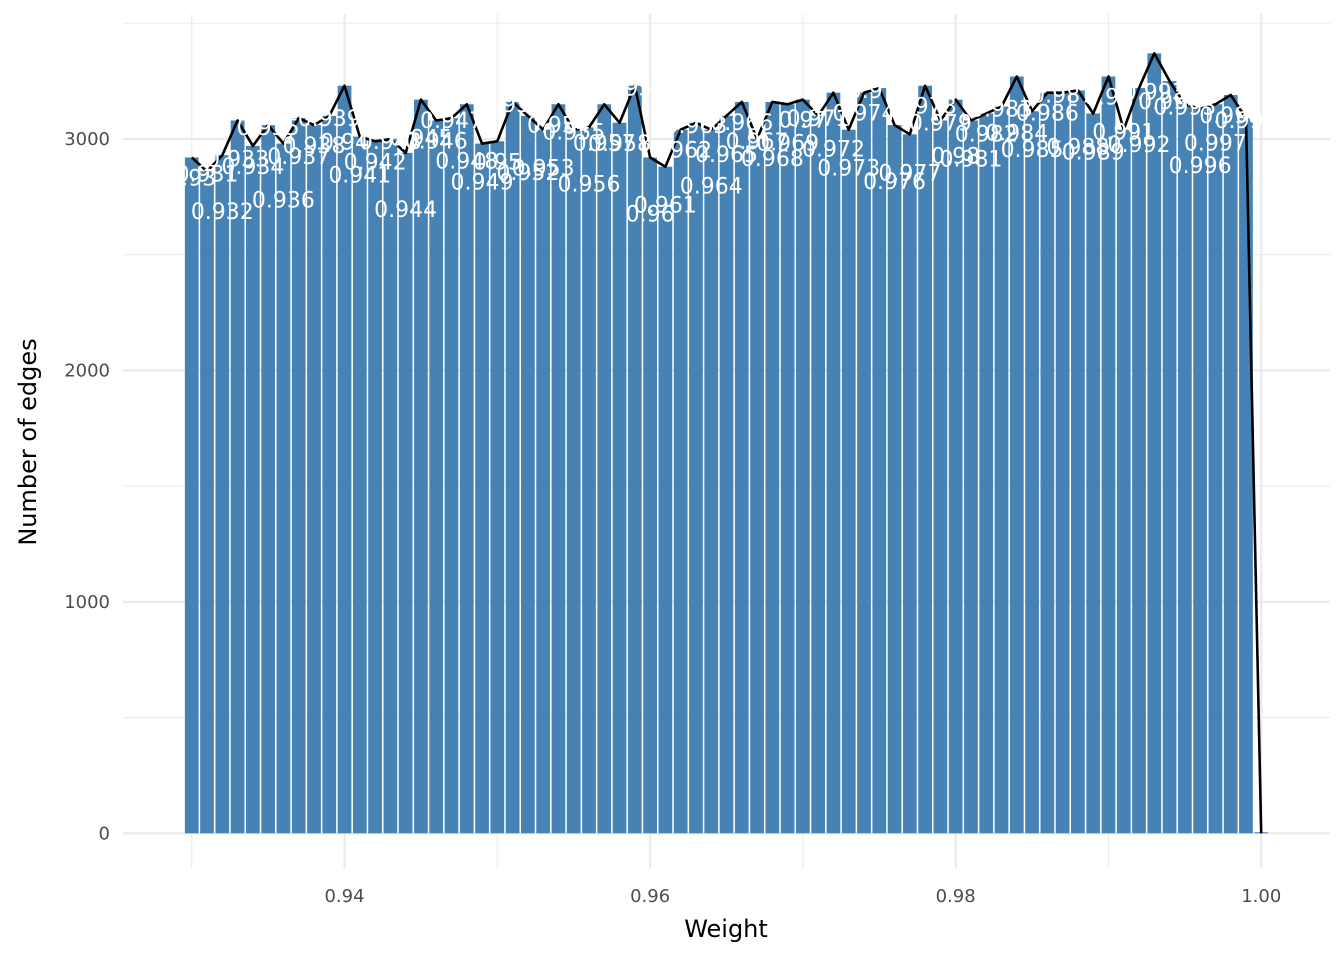 The image size is (1344, 960). What do you see at coordinates (28, 441) in the screenshot?
I see `y-axis-title: Number of edges` at bounding box center [28, 441].